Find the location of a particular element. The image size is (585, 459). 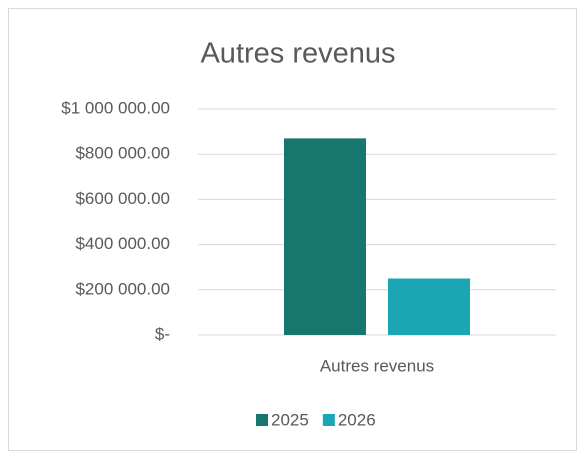

y-tick-label: $- is located at coordinates (162, 333).